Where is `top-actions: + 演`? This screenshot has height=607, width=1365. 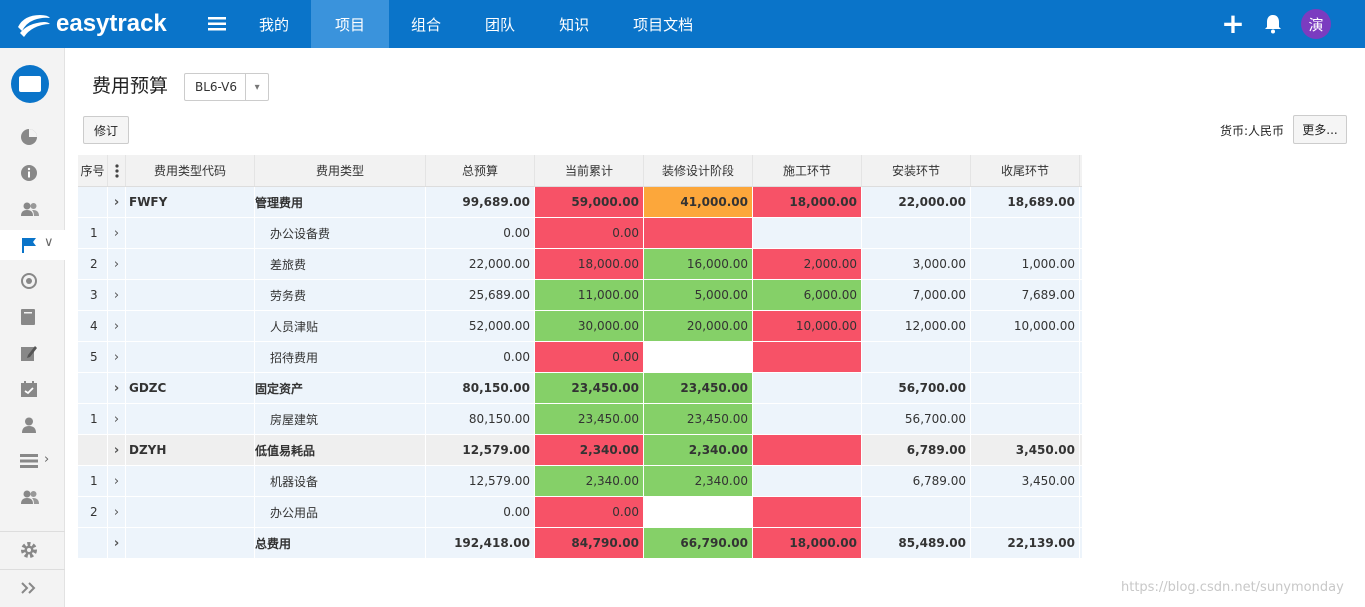 top-actions: + 演 is located at coordinates (1289, 24).